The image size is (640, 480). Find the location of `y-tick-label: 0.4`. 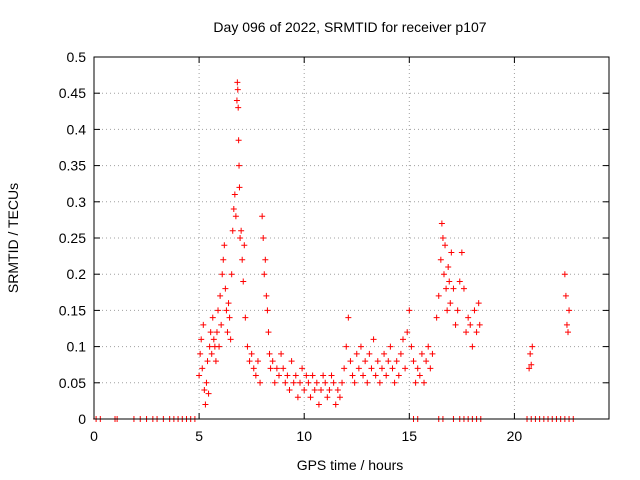

y-tick-label: 0.4 is located at coordinates (77, 129).